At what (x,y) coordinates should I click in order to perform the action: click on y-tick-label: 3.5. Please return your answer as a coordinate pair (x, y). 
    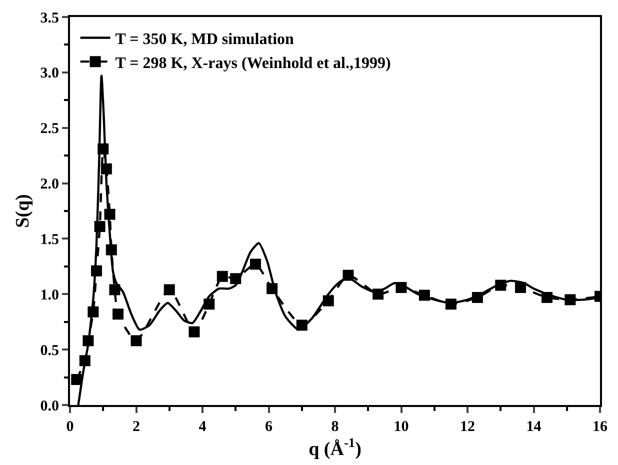
    Looking at the image, I should click on (49, 18).